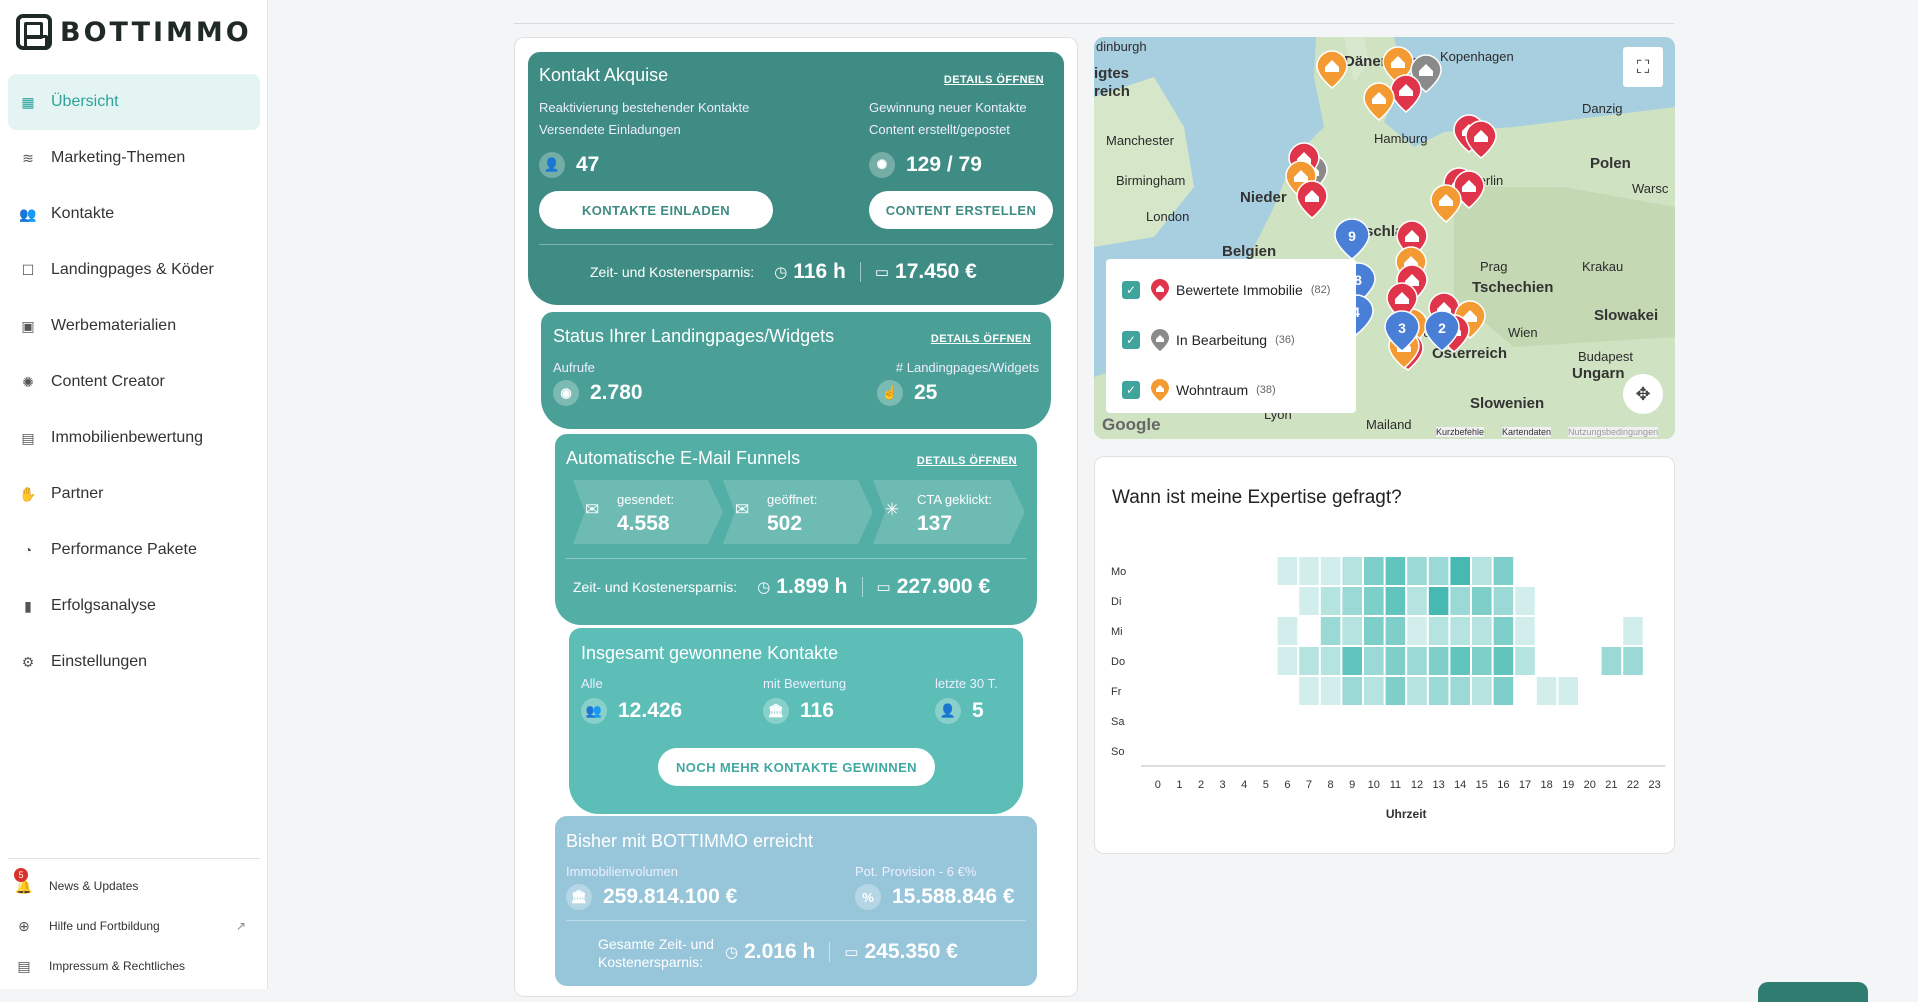  Describe the element at coordinates (943, 586) in the screenshot. I see `funnels-savings-money: 227.900 €` at that location.